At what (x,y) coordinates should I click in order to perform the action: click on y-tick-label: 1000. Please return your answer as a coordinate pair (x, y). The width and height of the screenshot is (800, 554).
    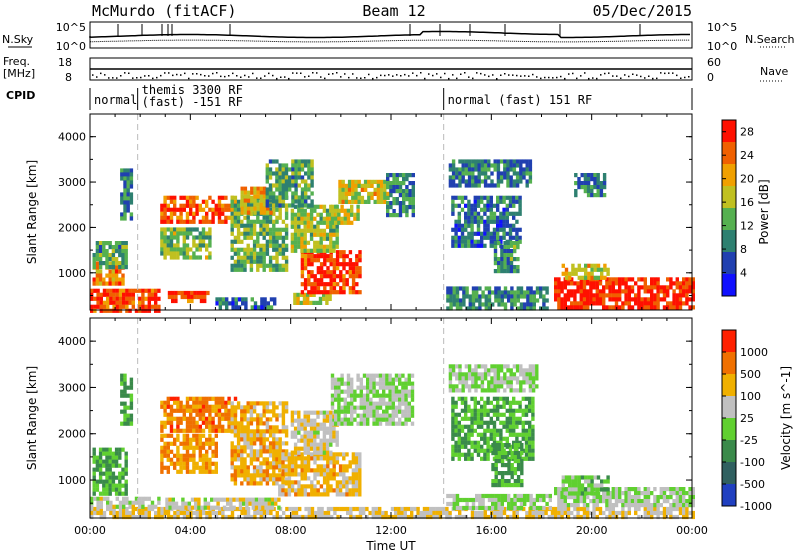
    Looking at the image, I should click on (72, 273).